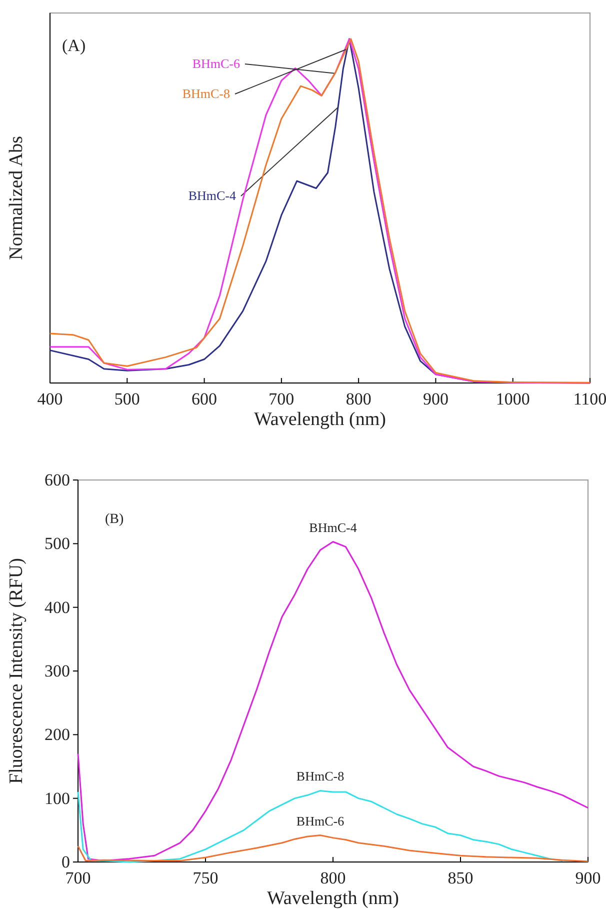  Describe the element at coordinates (114, 519) in the screenshot. I see `annotation: (B)` at that location.